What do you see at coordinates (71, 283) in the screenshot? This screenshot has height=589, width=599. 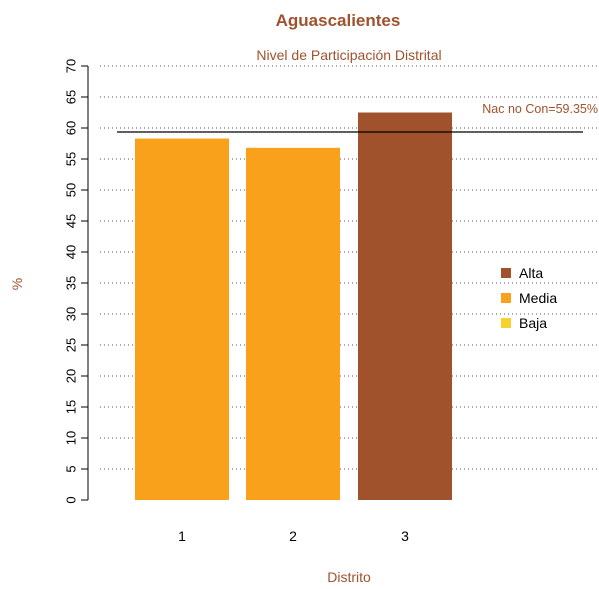 I see `y-tick-label: 35` at bounding box center [71, 283].